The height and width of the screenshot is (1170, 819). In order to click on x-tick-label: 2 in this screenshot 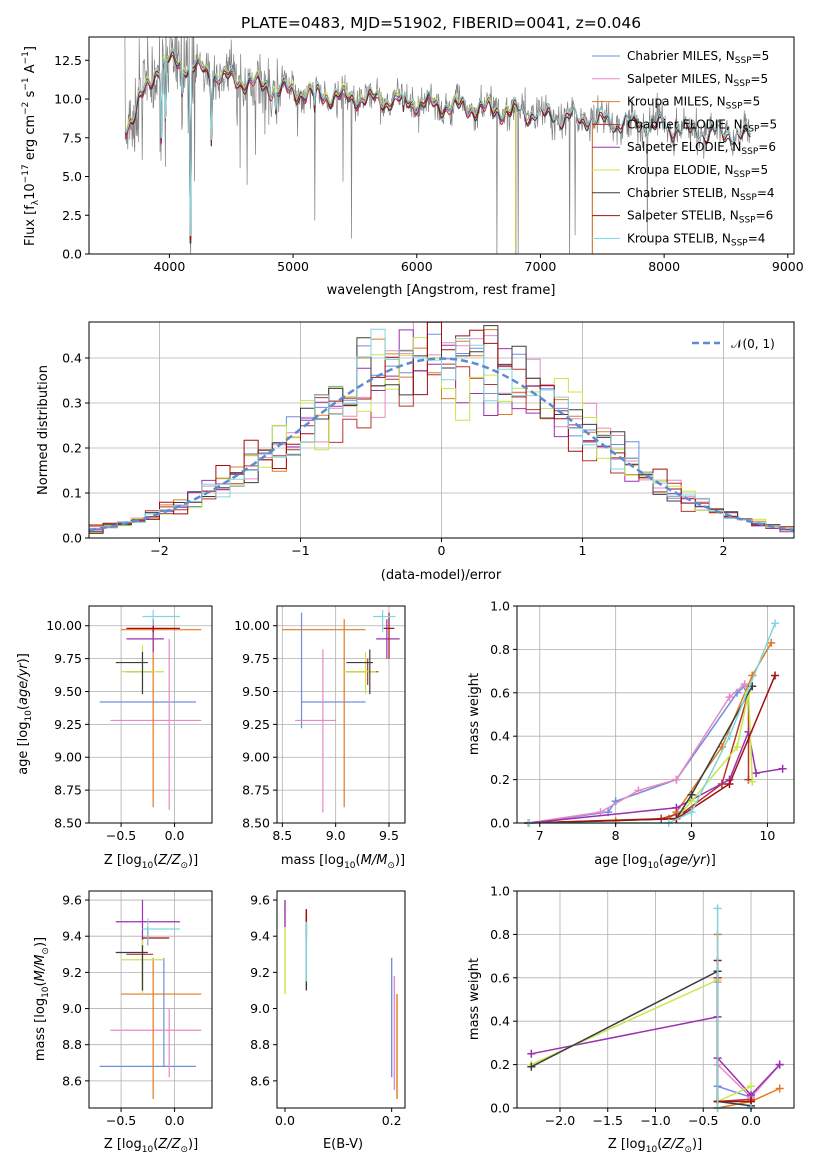, I will do `click(724, 550)`.